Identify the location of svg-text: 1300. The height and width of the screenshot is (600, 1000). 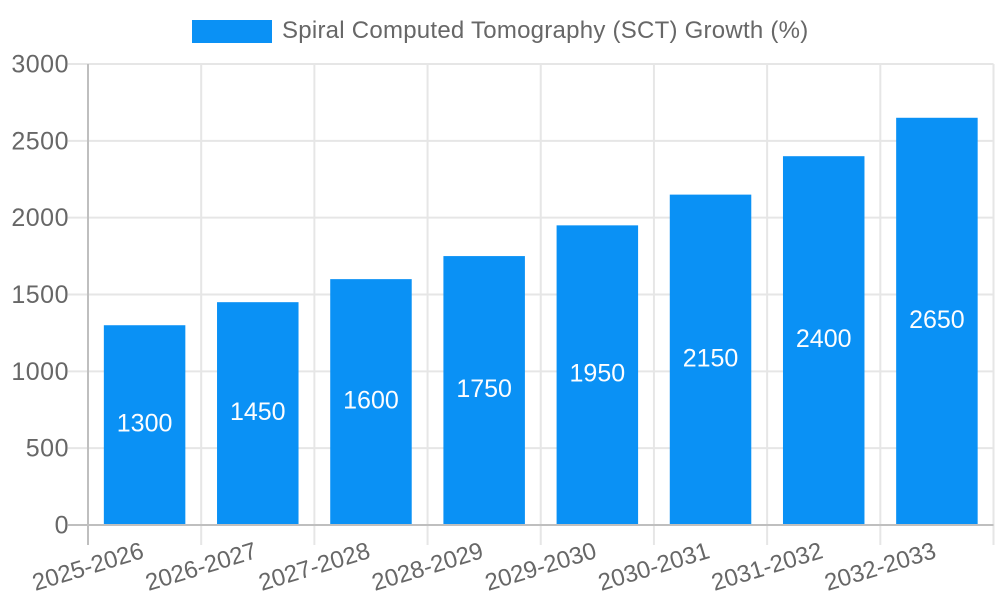
(145, 424).